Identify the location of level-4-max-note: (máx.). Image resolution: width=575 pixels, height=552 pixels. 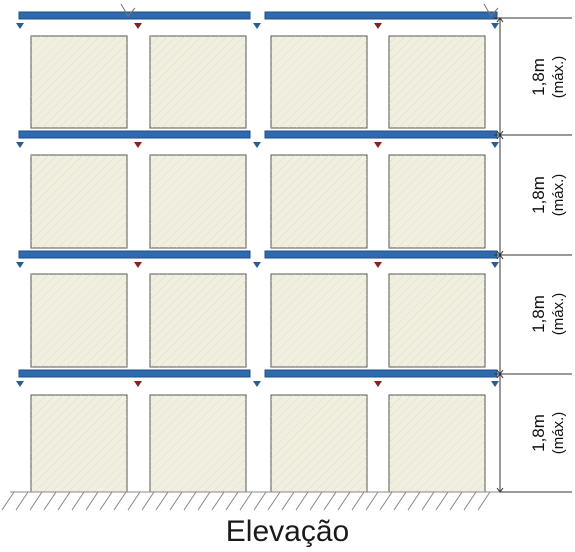
(558, 77).